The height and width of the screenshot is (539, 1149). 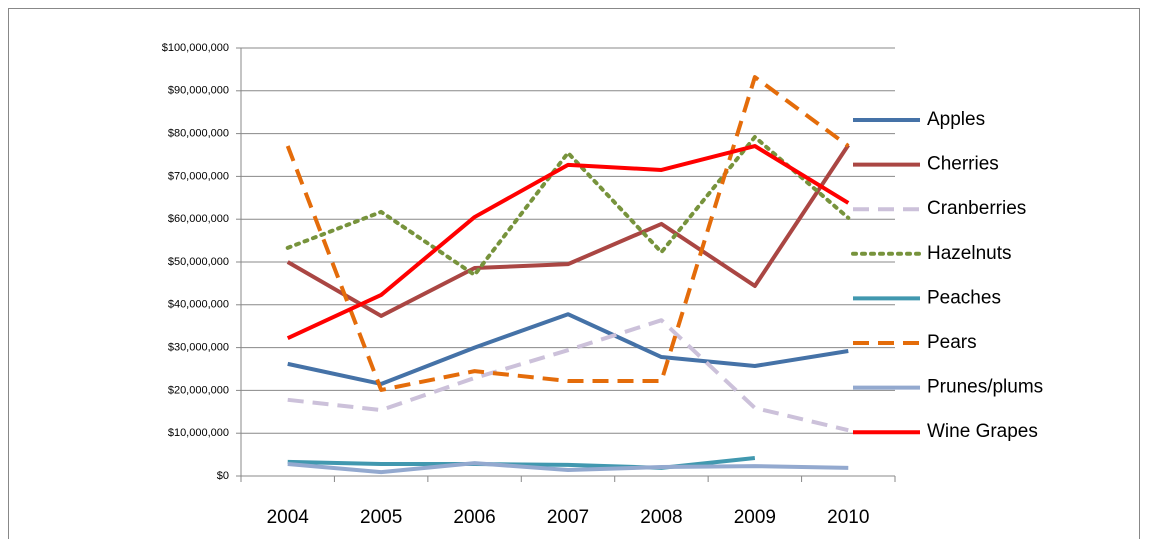 What do you see at coordinates (568, 517) in the screenshot?
I see `x-tick-label: 2007` at bounding box center [568, 517].